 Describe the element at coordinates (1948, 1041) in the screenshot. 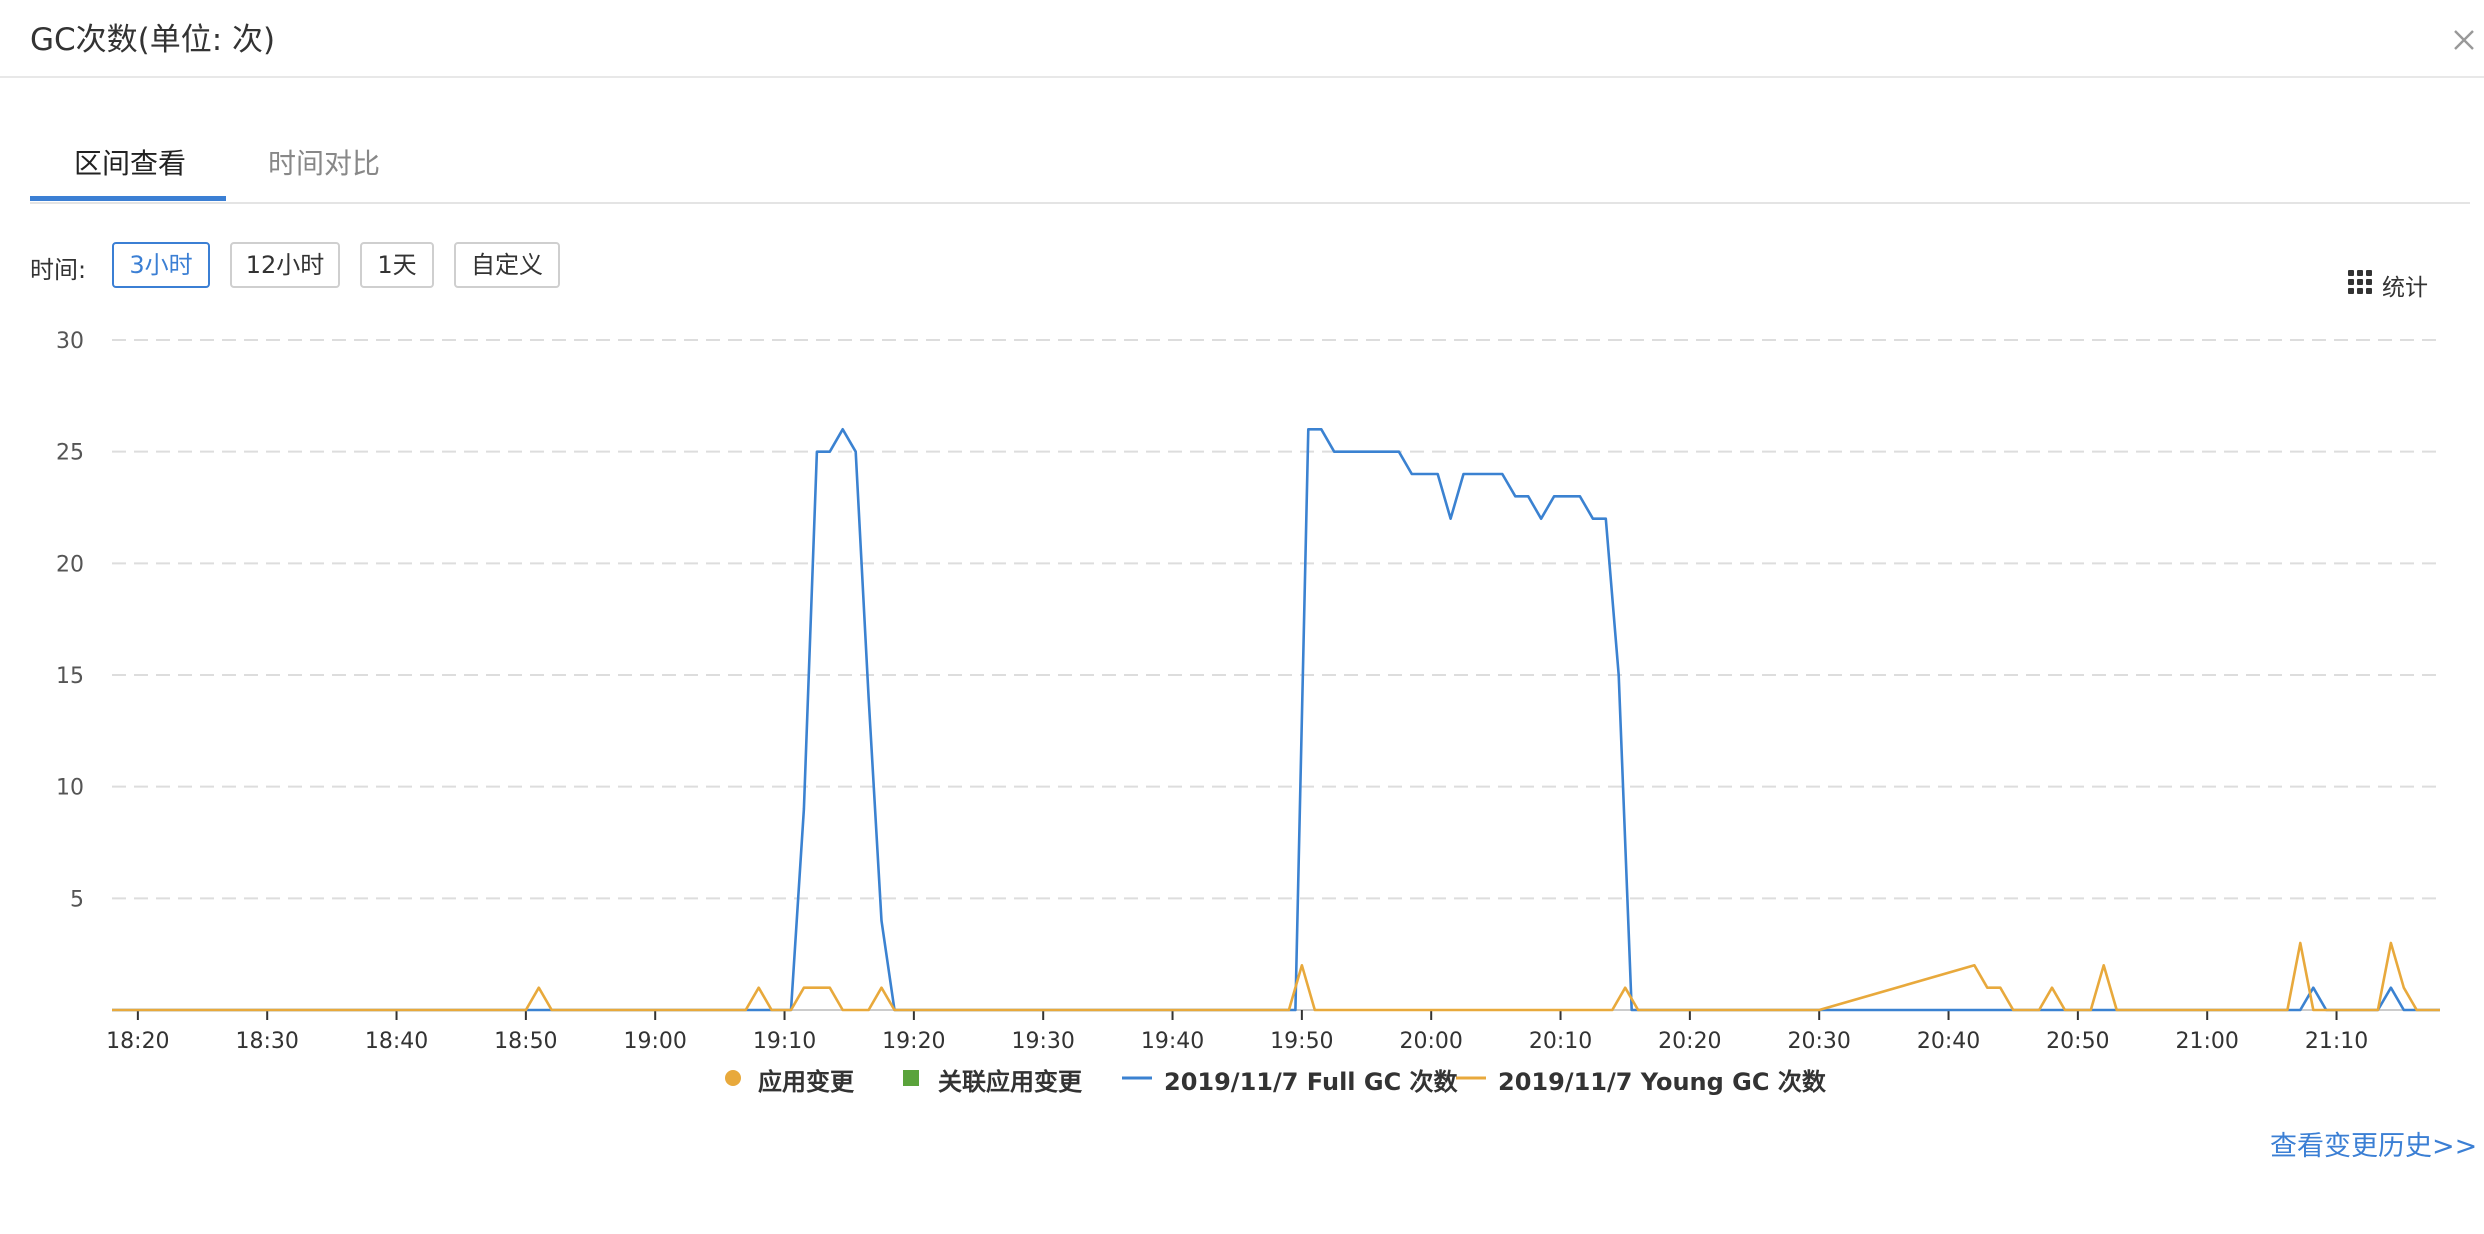

I see `x-tick-label: 20:40` at that location.